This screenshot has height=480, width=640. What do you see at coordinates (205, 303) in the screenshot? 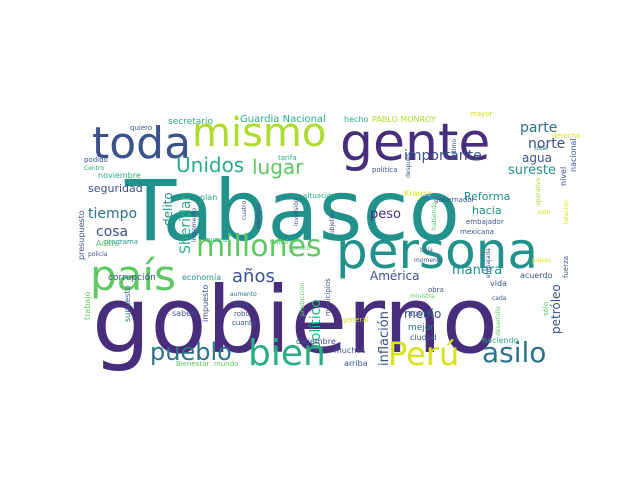
I see `word: impuesto` at bounding box center [205, 303].